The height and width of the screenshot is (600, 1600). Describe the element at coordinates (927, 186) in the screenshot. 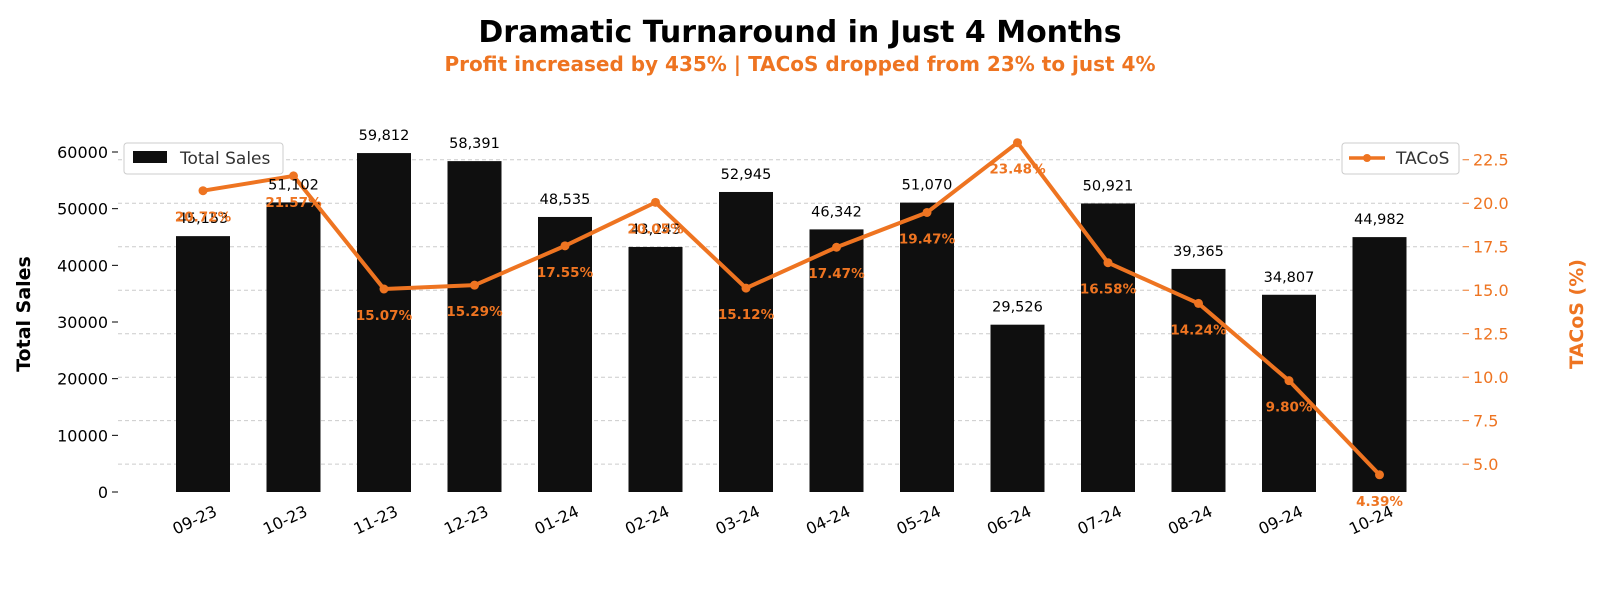

I see `bar-value-label: 51,070` at that location.